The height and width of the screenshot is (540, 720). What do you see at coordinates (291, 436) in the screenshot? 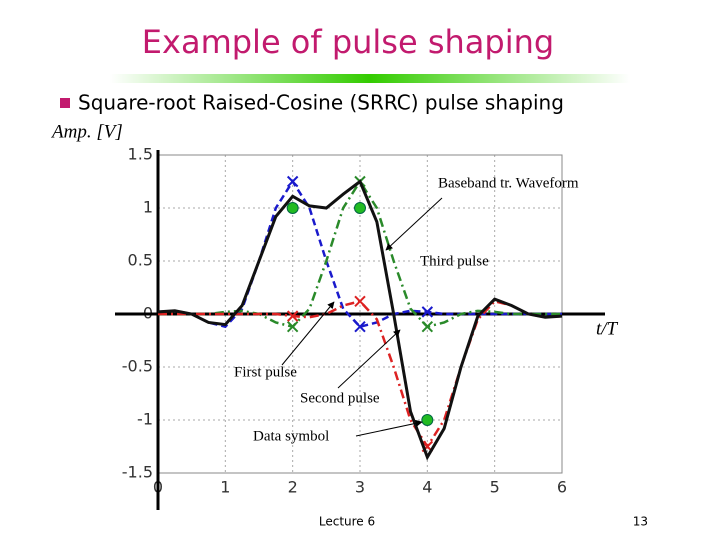
I see `annotation: Data symbol` at bounding box center [291, 436].